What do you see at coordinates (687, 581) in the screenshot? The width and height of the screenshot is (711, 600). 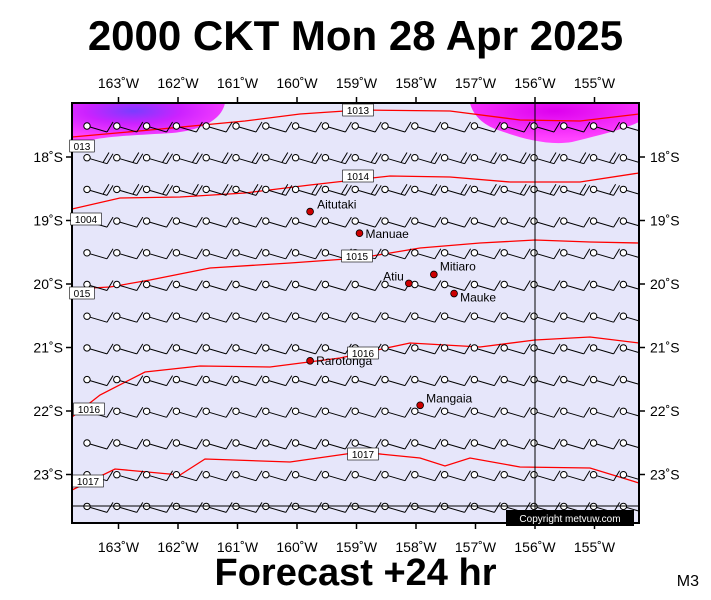 I see `model-label: M3` at bounding box center [687, 581].